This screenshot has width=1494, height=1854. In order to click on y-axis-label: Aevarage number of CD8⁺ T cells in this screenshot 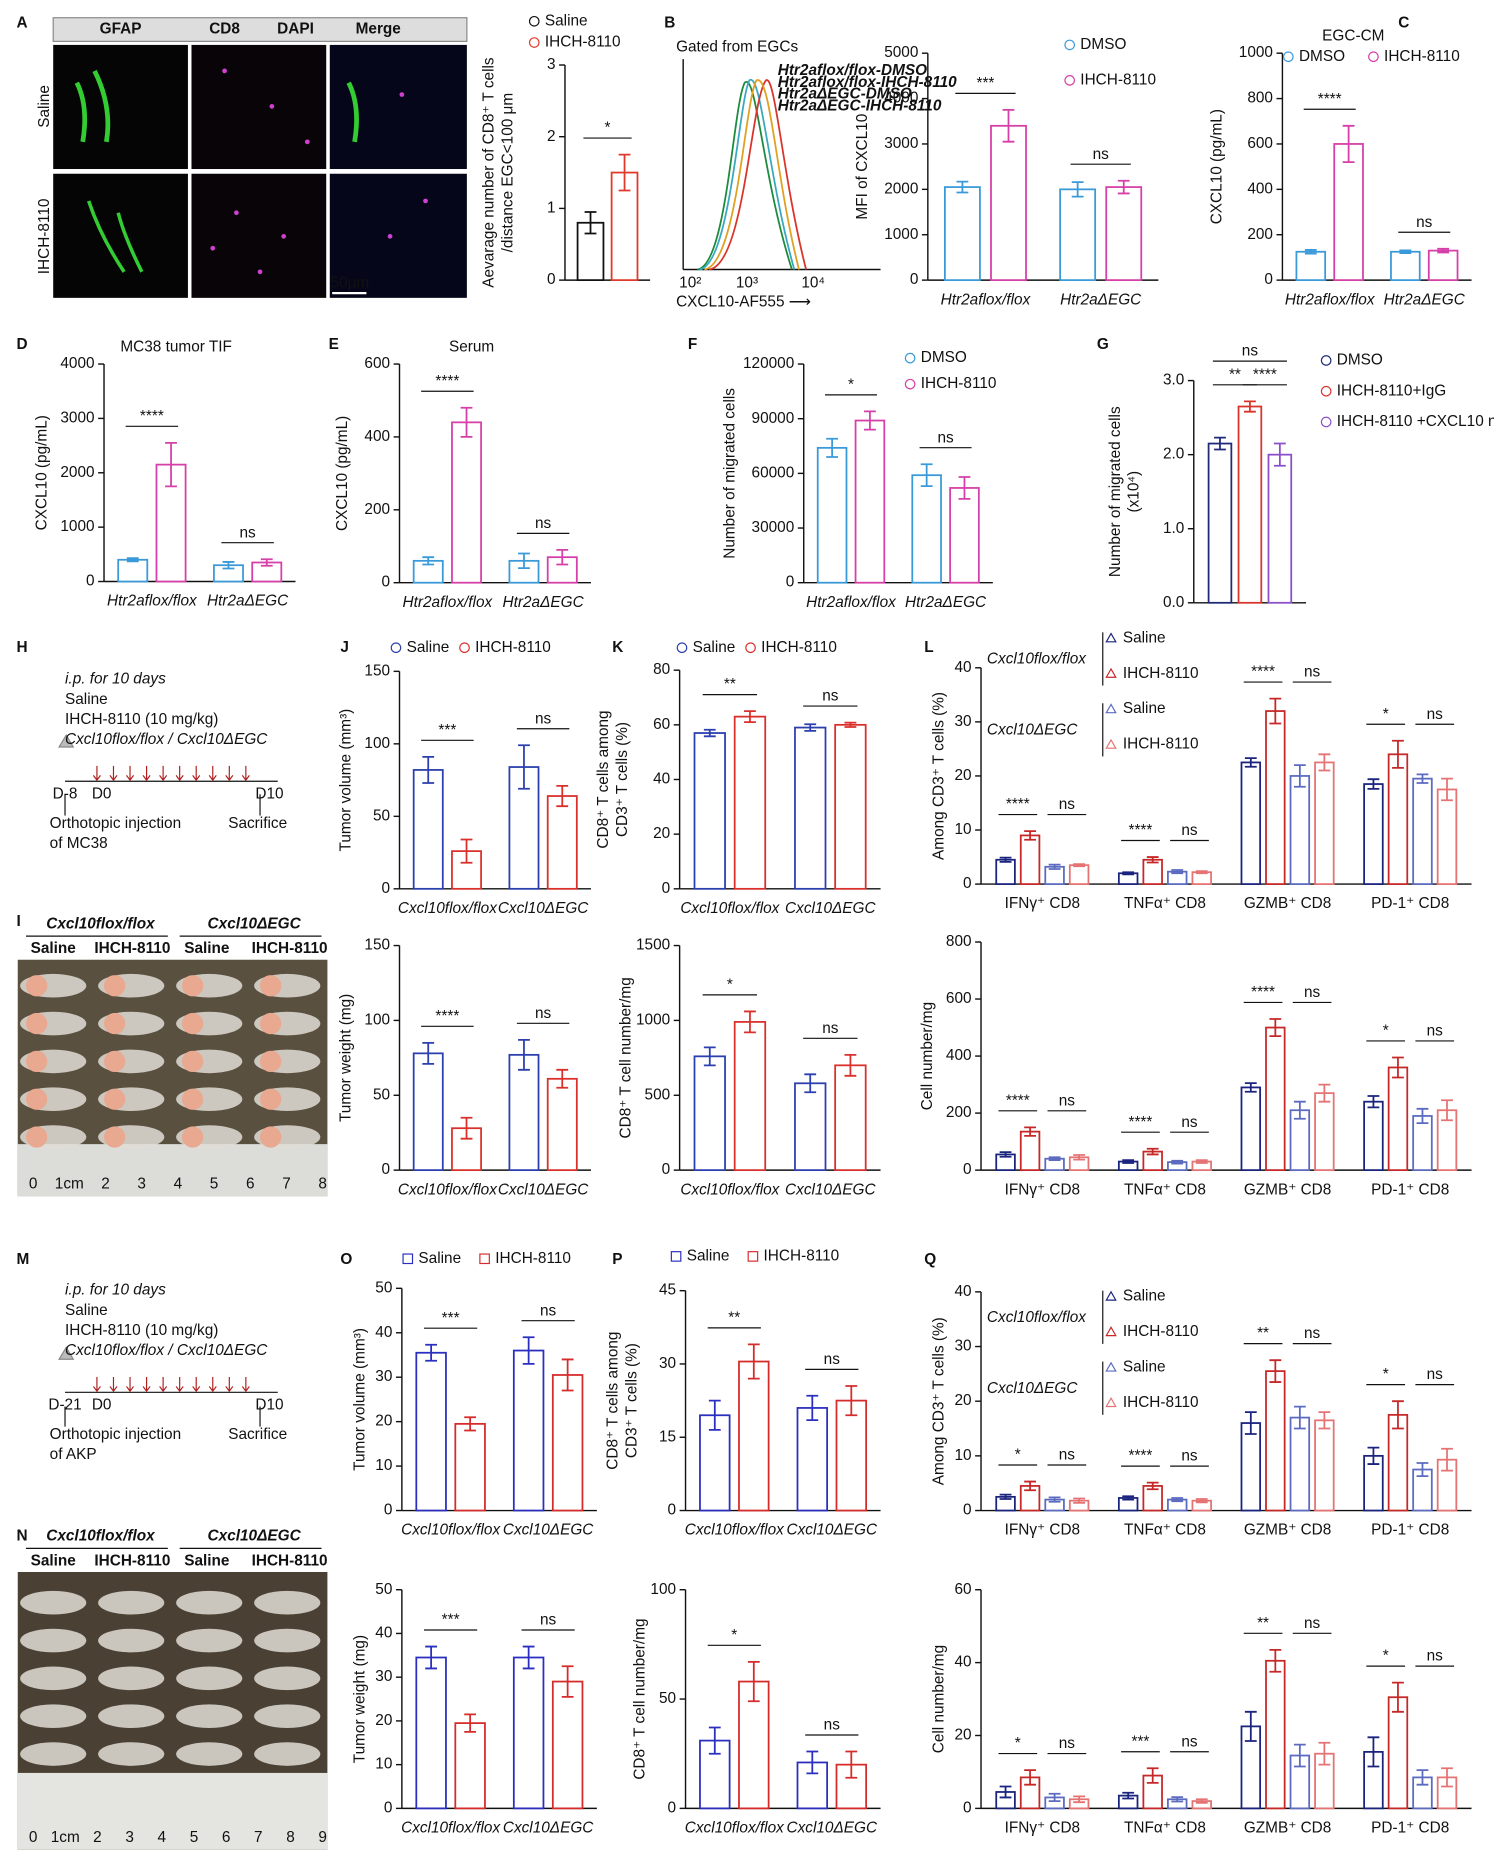, I will do `click(488, 172)`.